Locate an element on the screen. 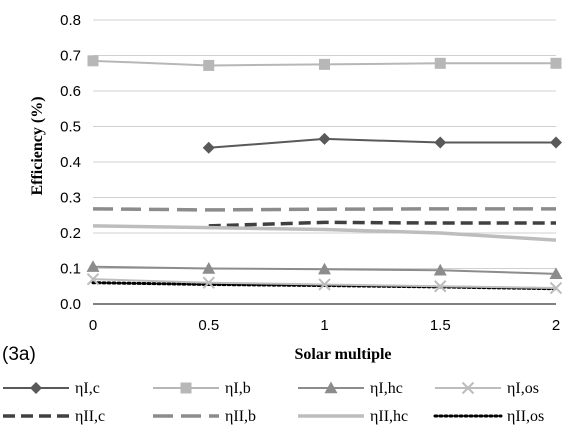 The image size is (577, 439). x-tick-label: 1 is located at coordinates (324, 325).